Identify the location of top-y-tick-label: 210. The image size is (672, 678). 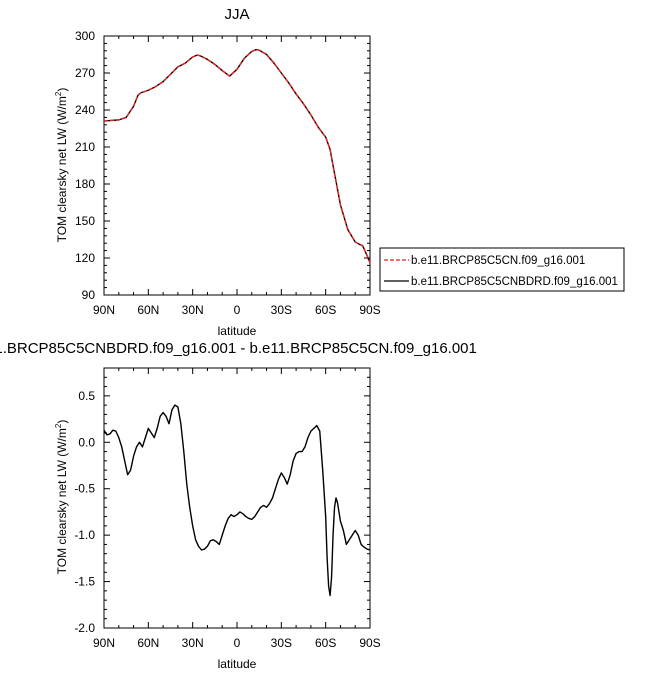
(85, 147).